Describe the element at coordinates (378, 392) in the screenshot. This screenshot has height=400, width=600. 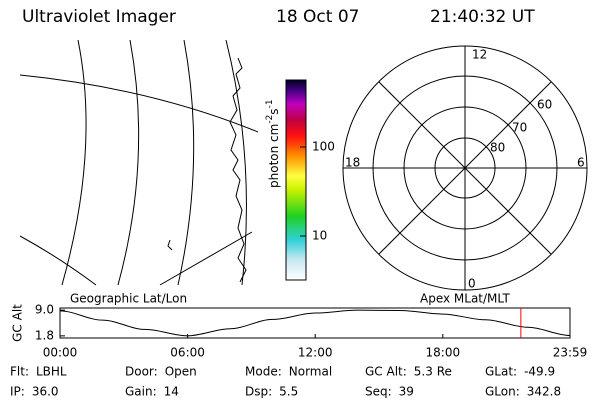
I see `info-label: Seq:` at that location.